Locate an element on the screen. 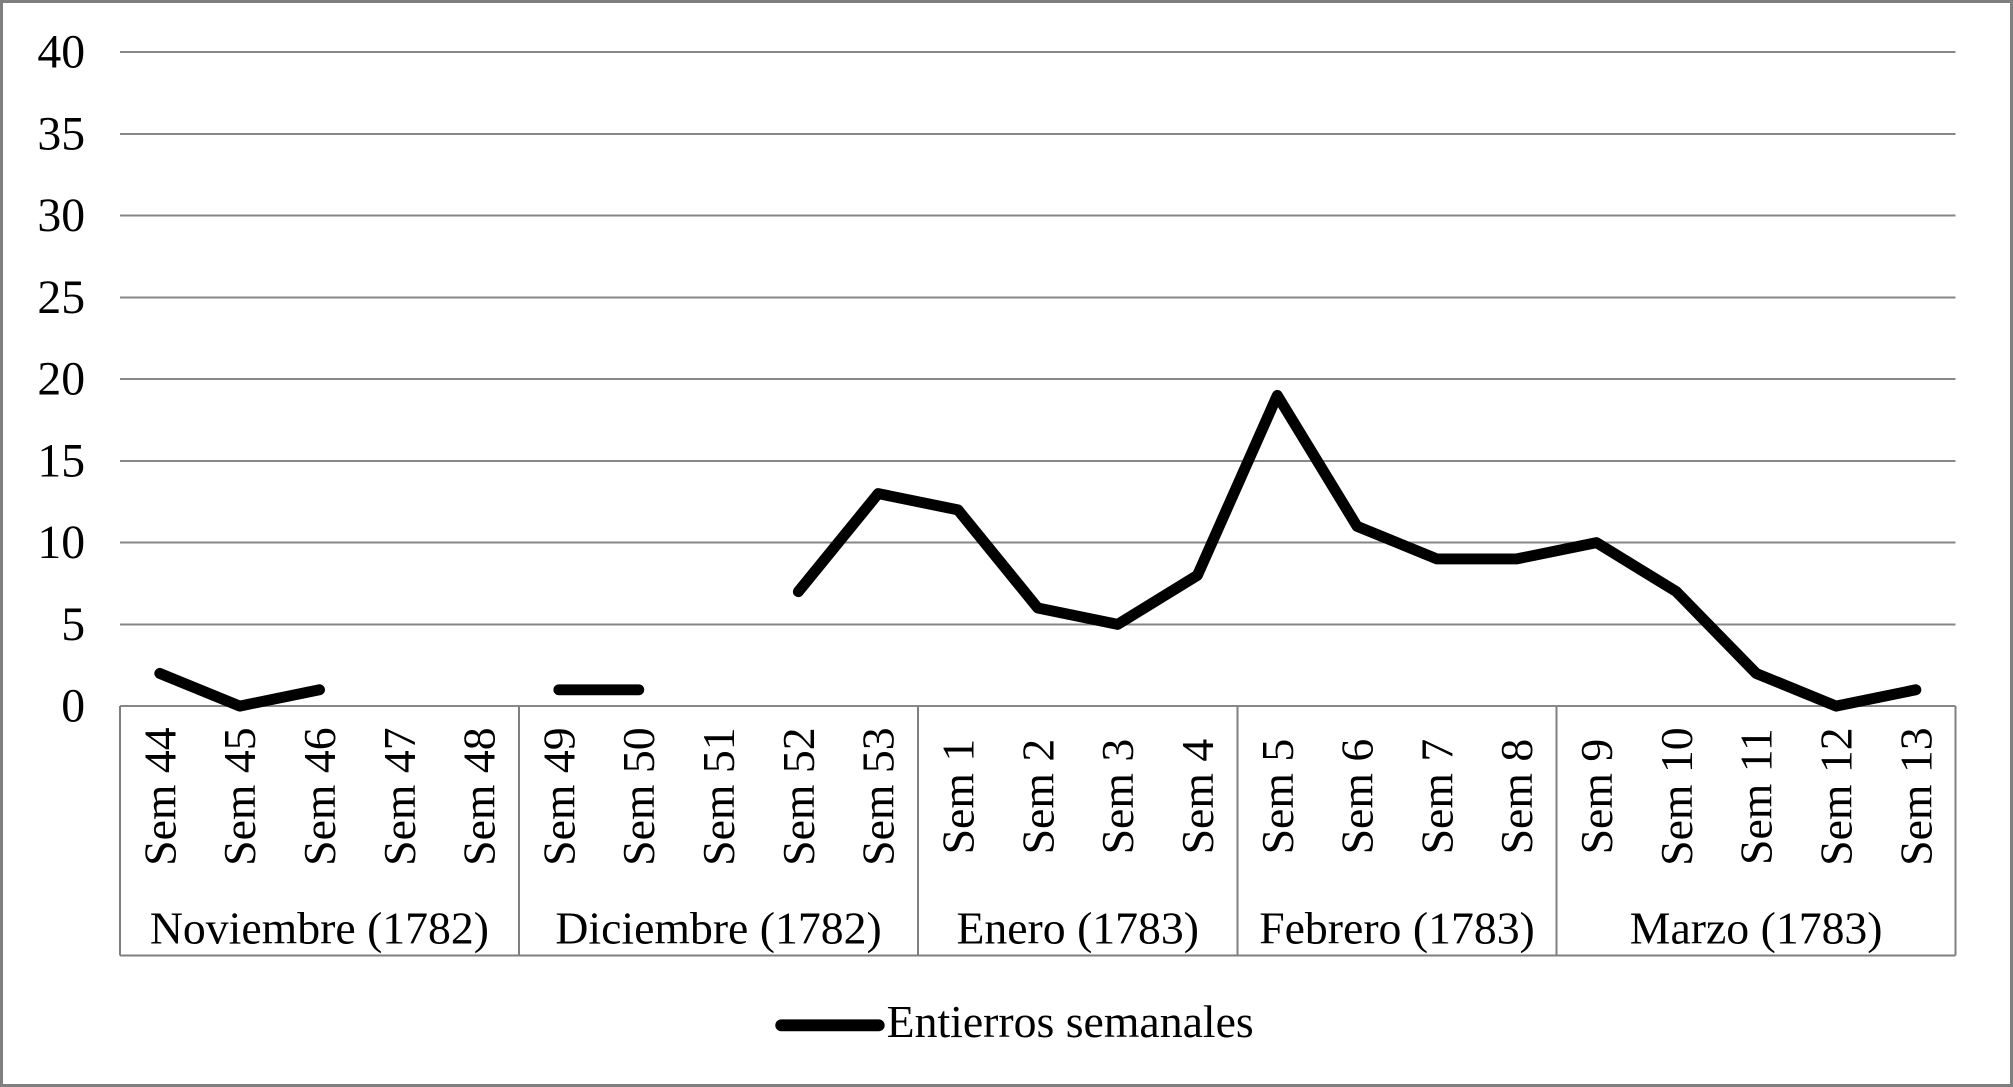 The image size is (2013, 1087). week-label-sem-2: Sem 2 is located at coordinates (1037, 797).